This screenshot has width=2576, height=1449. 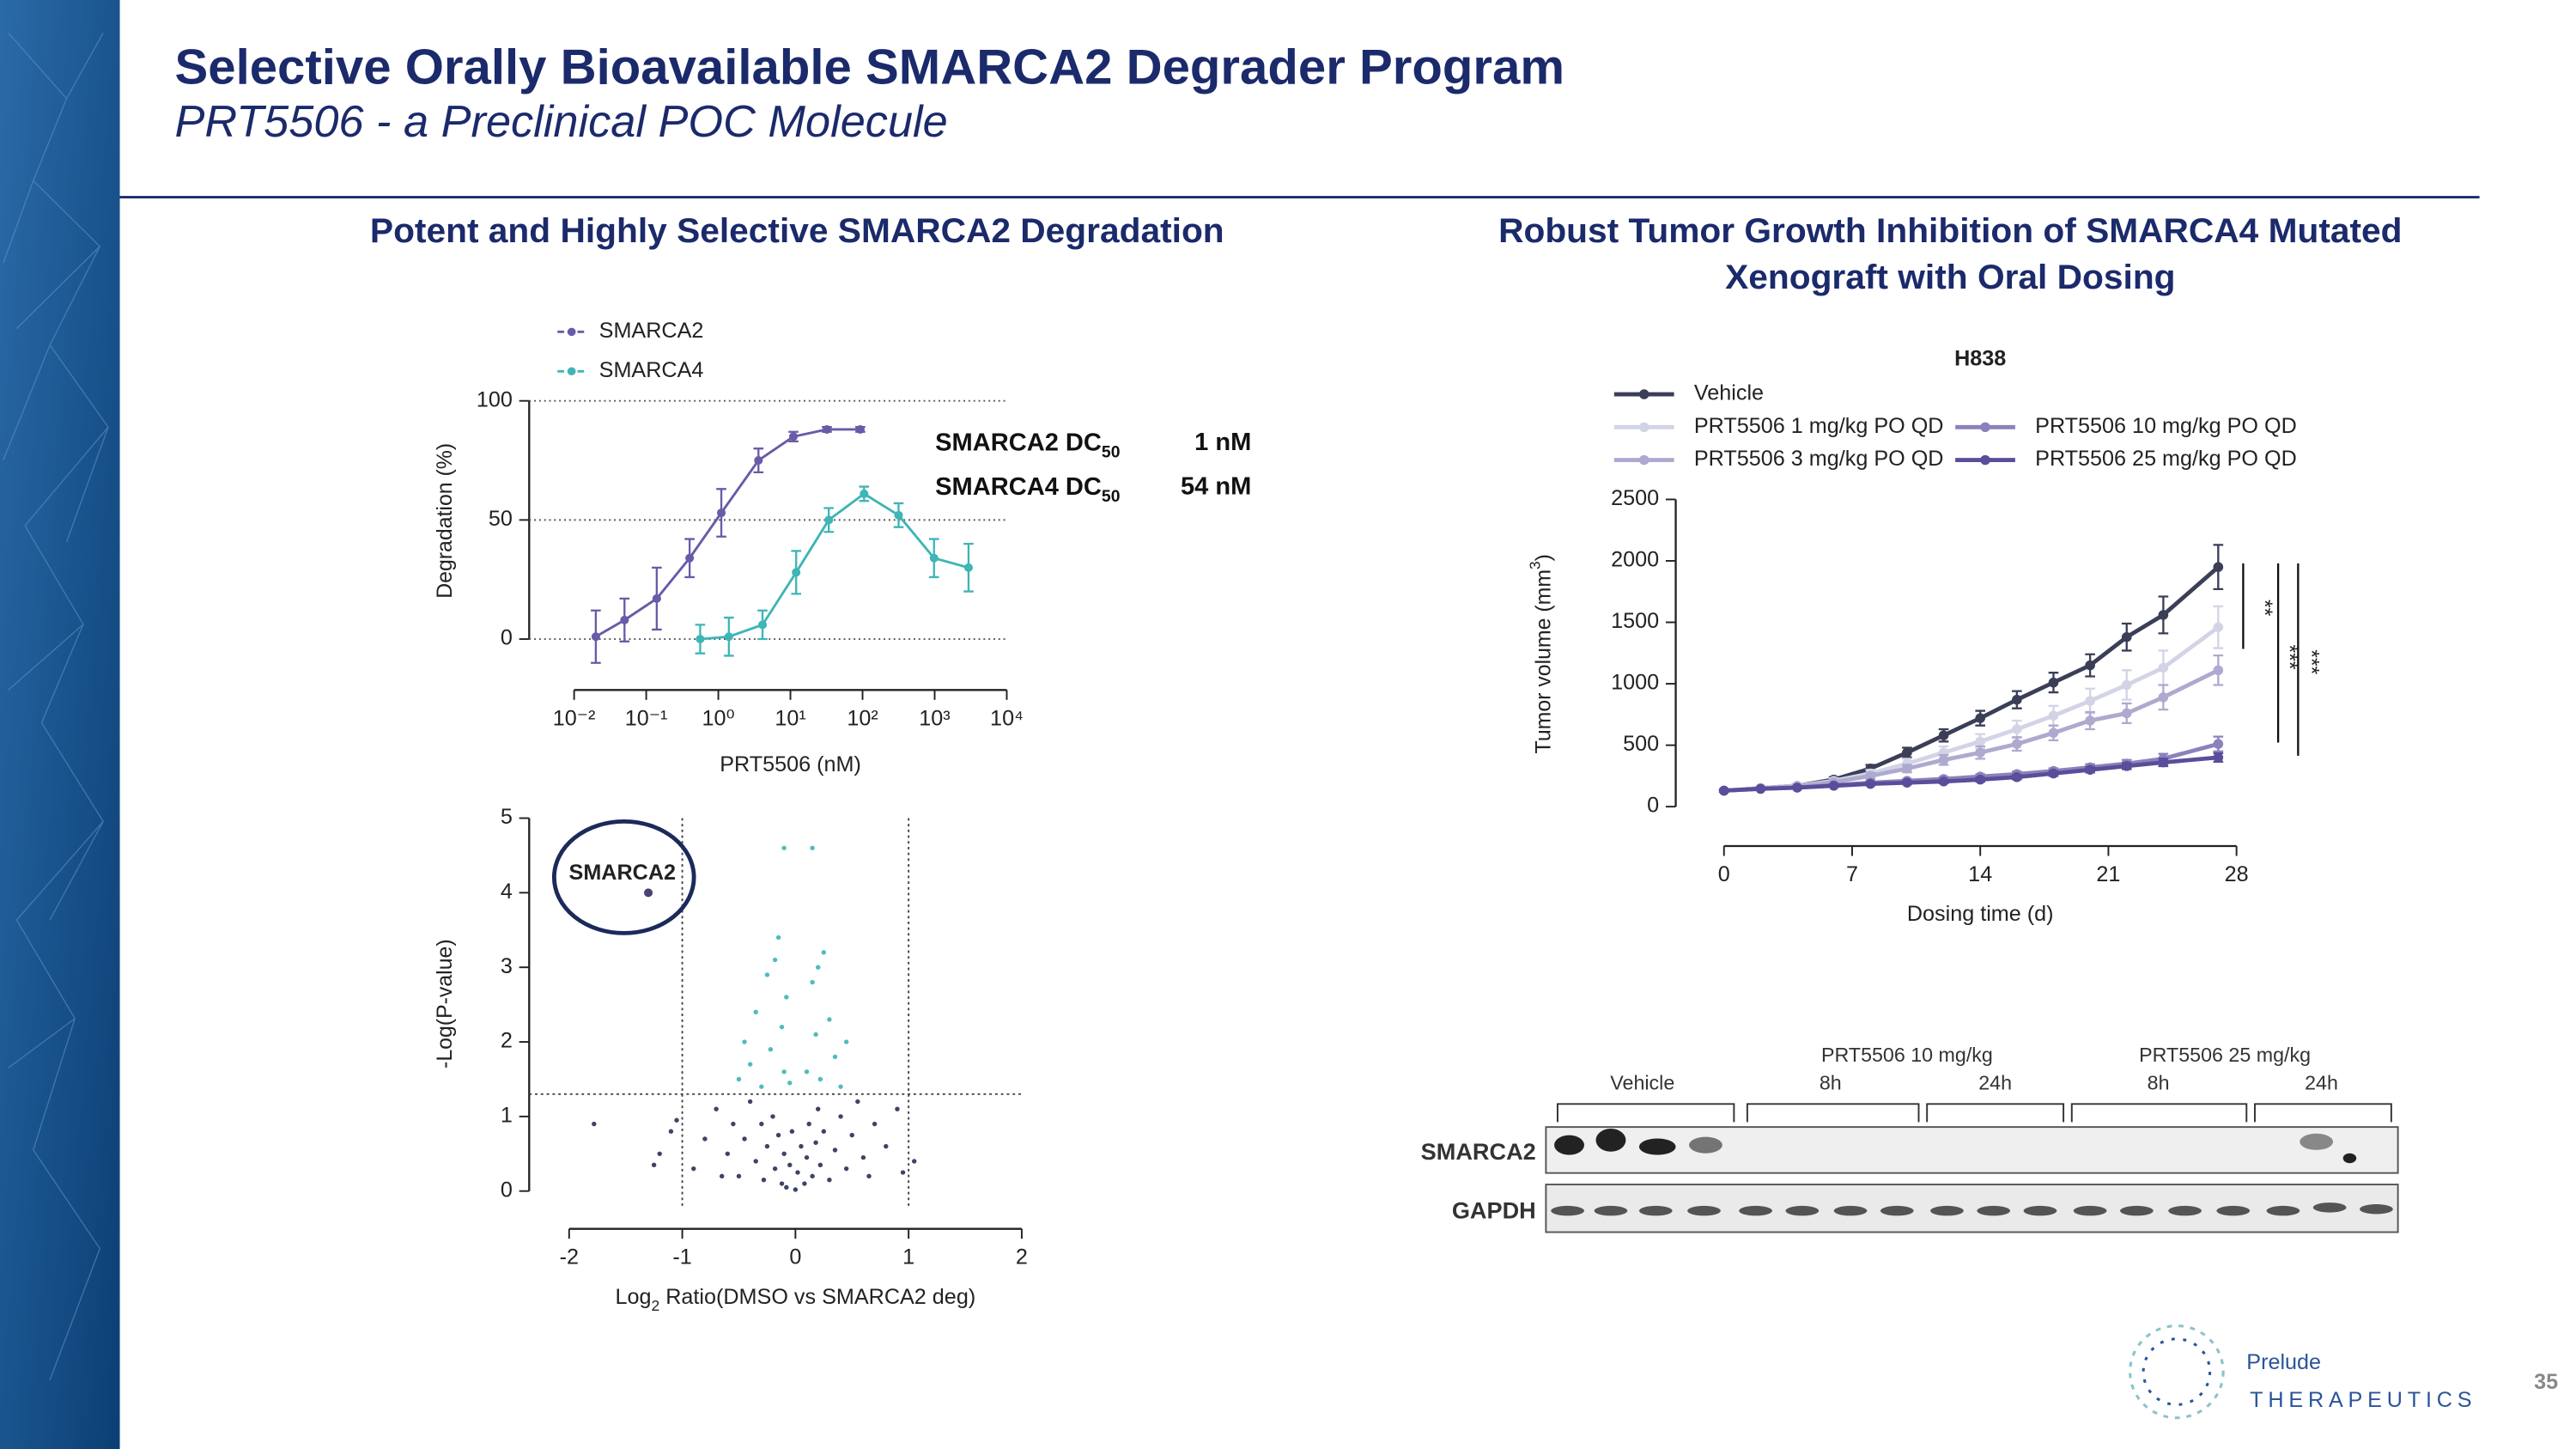 What do you see at coordinates (2363, 1400) in the screenshot?
I see `logo-subtext: THERAPEUTICS` at bounding box center [2363, 1400].